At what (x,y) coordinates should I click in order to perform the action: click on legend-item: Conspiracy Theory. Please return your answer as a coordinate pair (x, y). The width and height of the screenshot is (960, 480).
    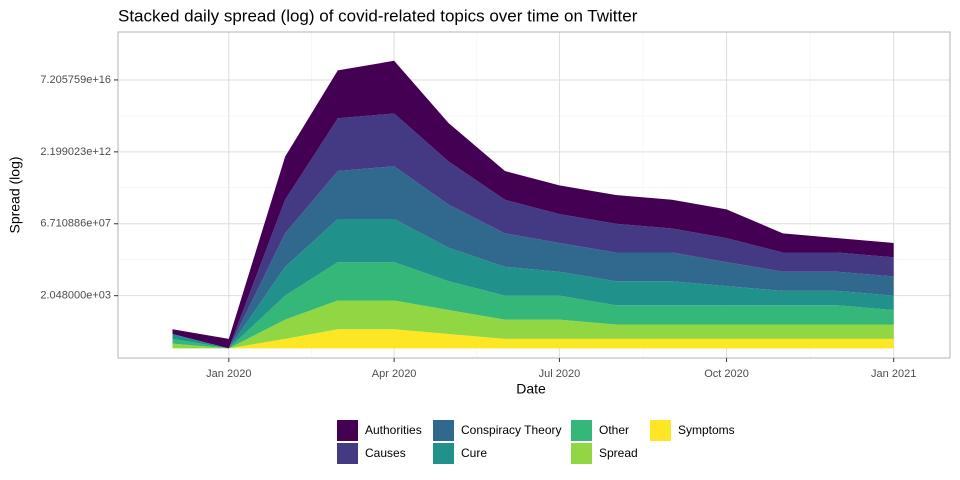
    Looking at the image, I should click on (497, 430).